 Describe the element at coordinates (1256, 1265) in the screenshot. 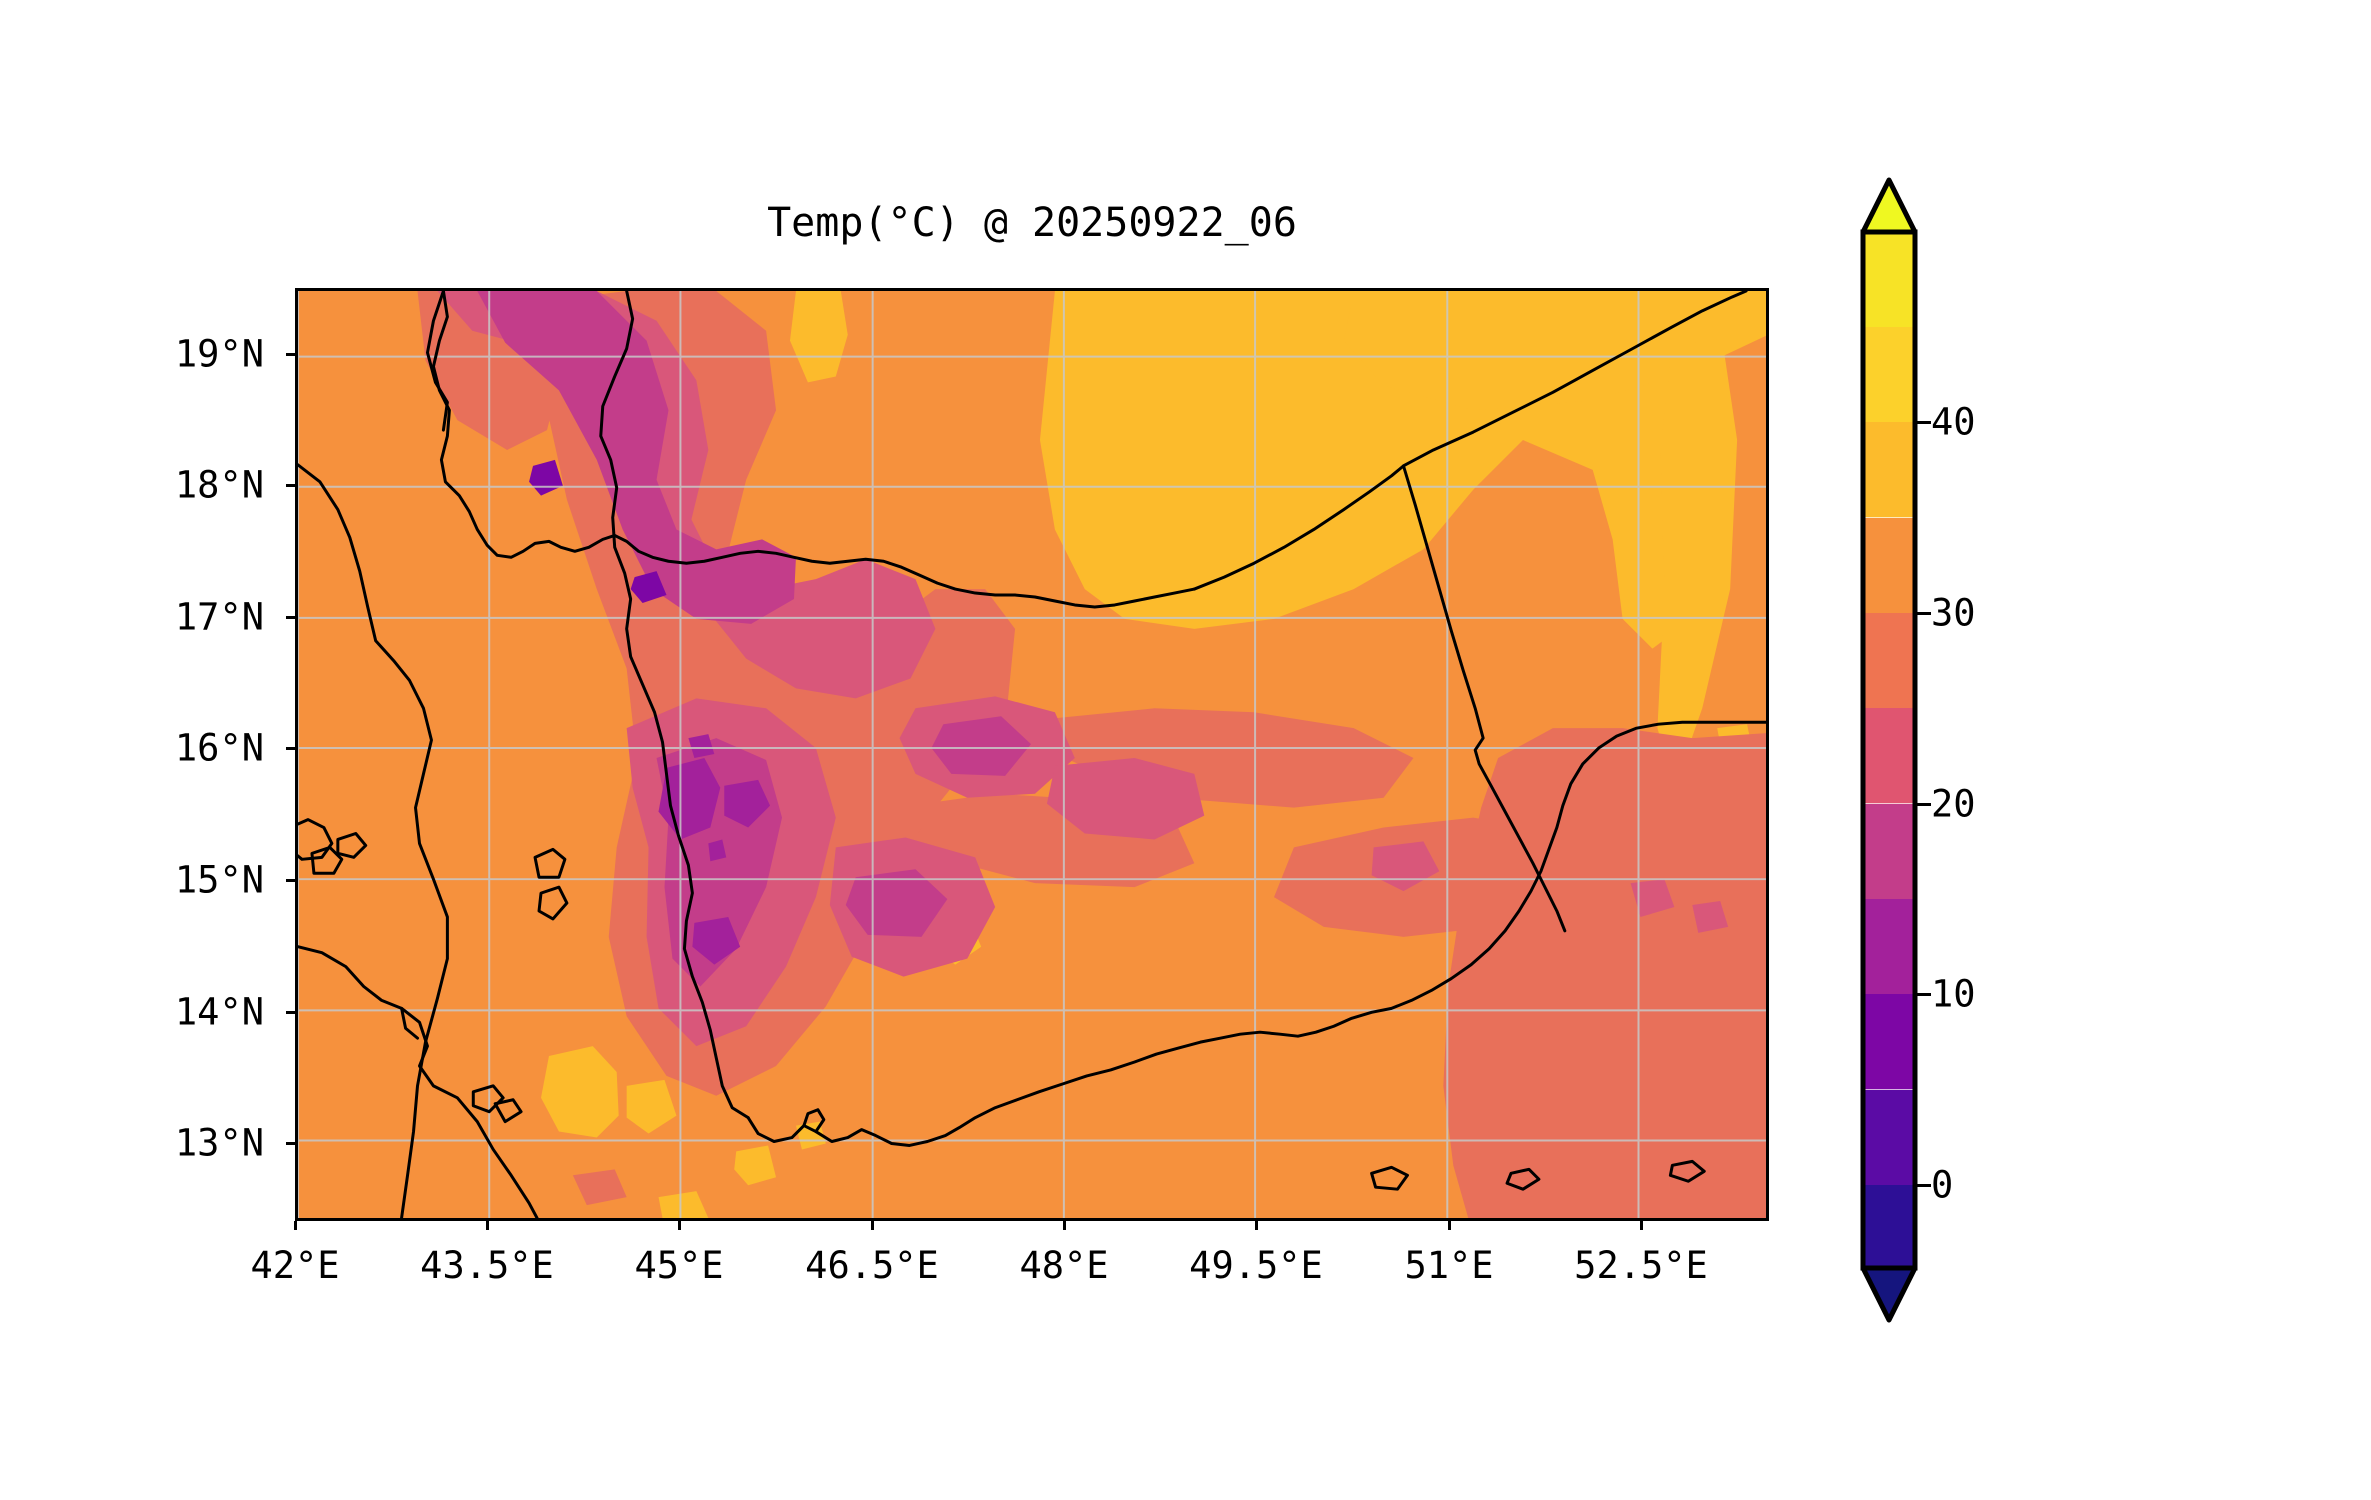

I see `xtick-label-5: 49.5°E` at that location.